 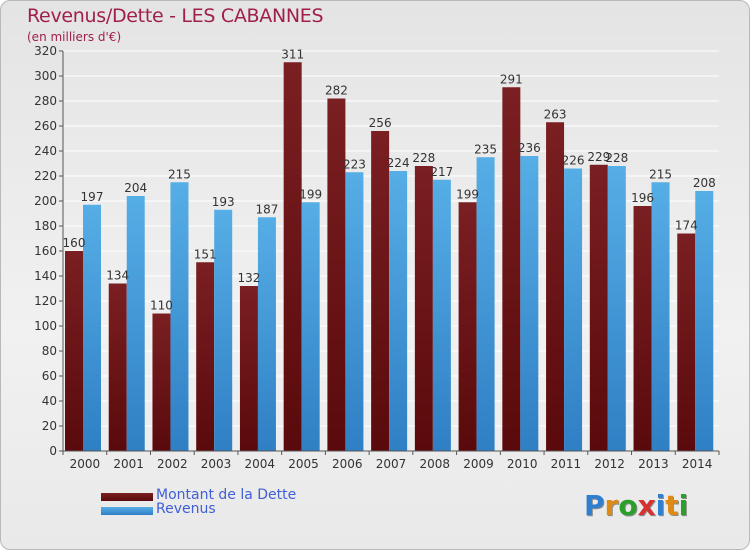 What do you see at coordinates (511, 79) in the screenshot?
I see `data-label-debt: 291` at bounding box center [511, 79].